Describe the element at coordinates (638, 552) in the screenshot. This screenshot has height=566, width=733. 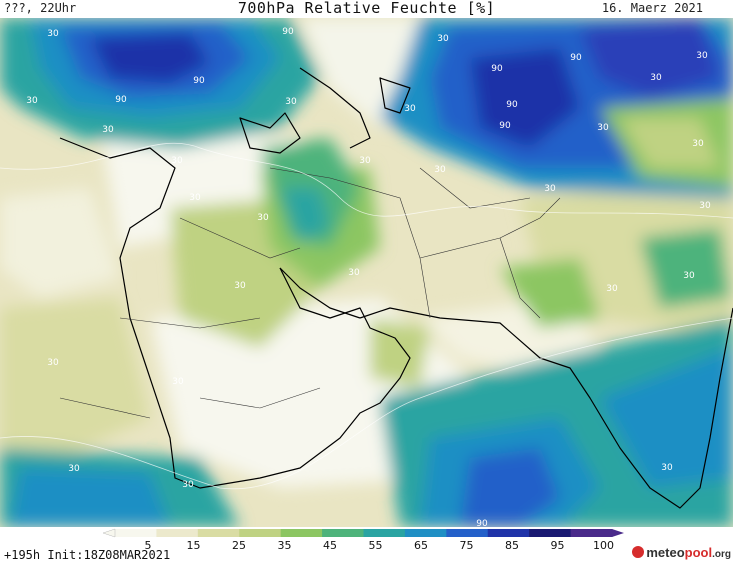
I see `logo-icon` at that location.